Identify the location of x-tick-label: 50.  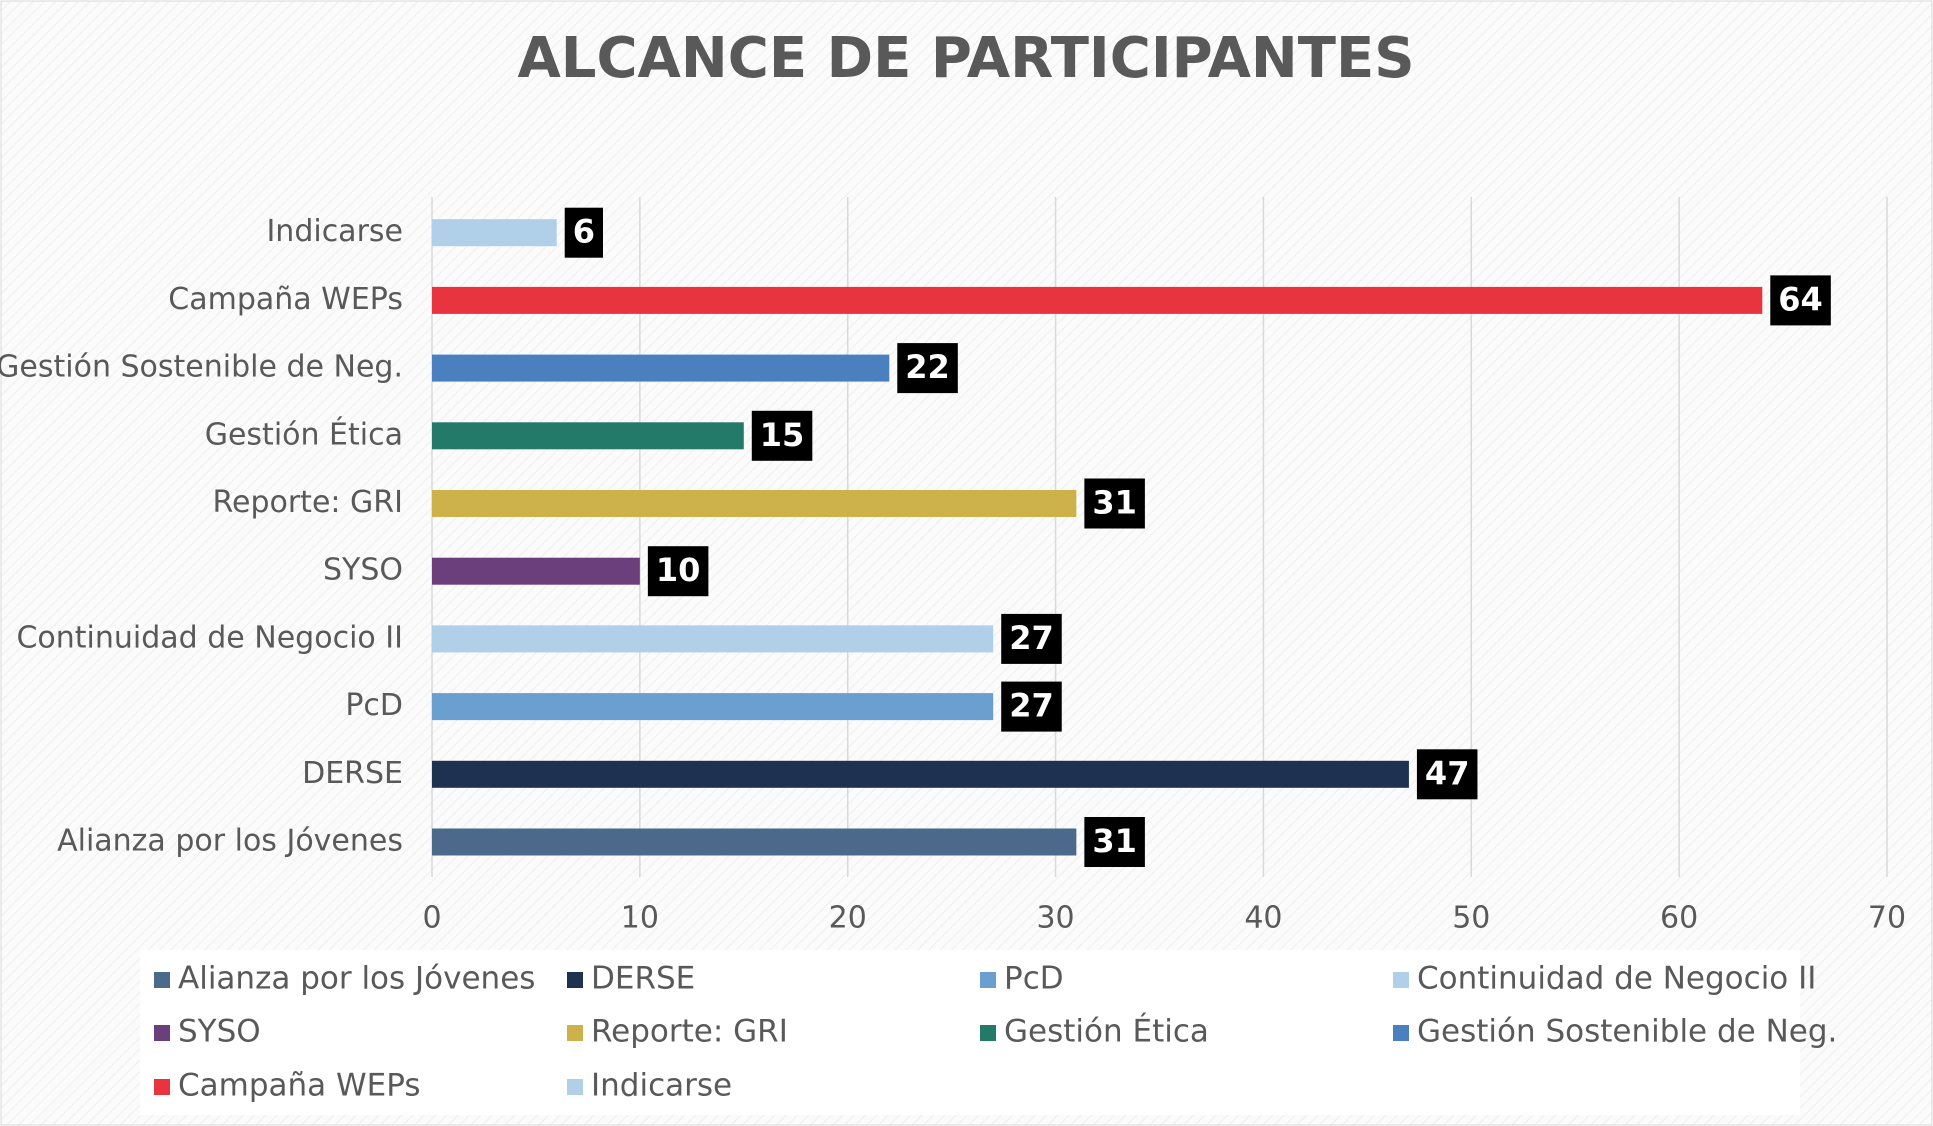
(1471, 918).